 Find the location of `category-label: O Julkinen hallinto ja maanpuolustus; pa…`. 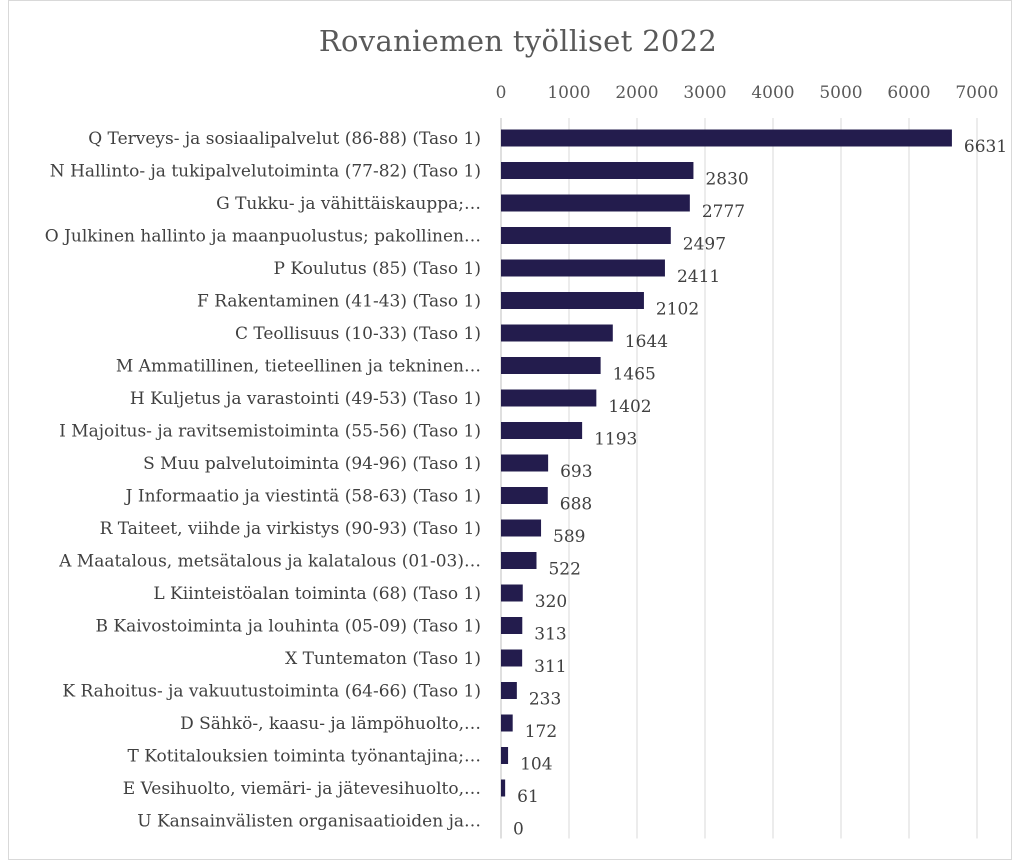

category-label: O Julkinen hallinto ja maanpuolustus; pa… is located at coordinates (263, 237).